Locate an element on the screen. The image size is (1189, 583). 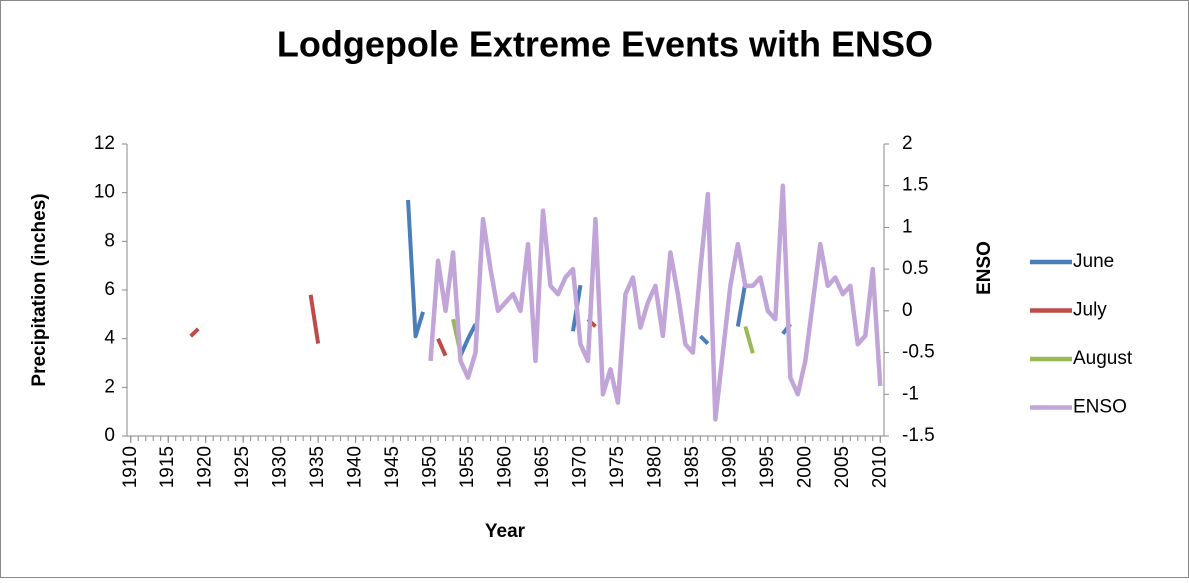
y2-axis-label: ENSO is located at coordinates (984, 268).